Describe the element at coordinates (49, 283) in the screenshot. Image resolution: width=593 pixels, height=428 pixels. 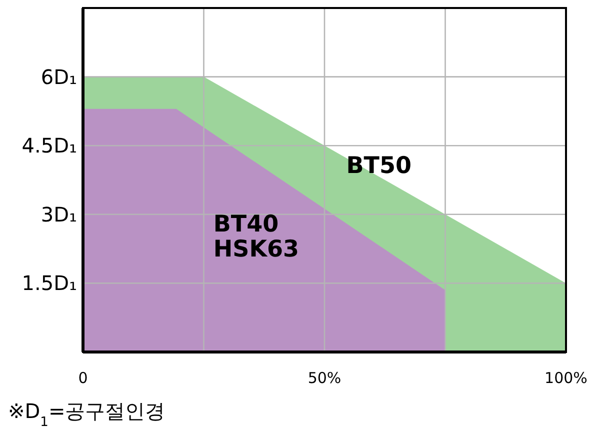
I see `y-tick-label: 1.5D₁` at that location.